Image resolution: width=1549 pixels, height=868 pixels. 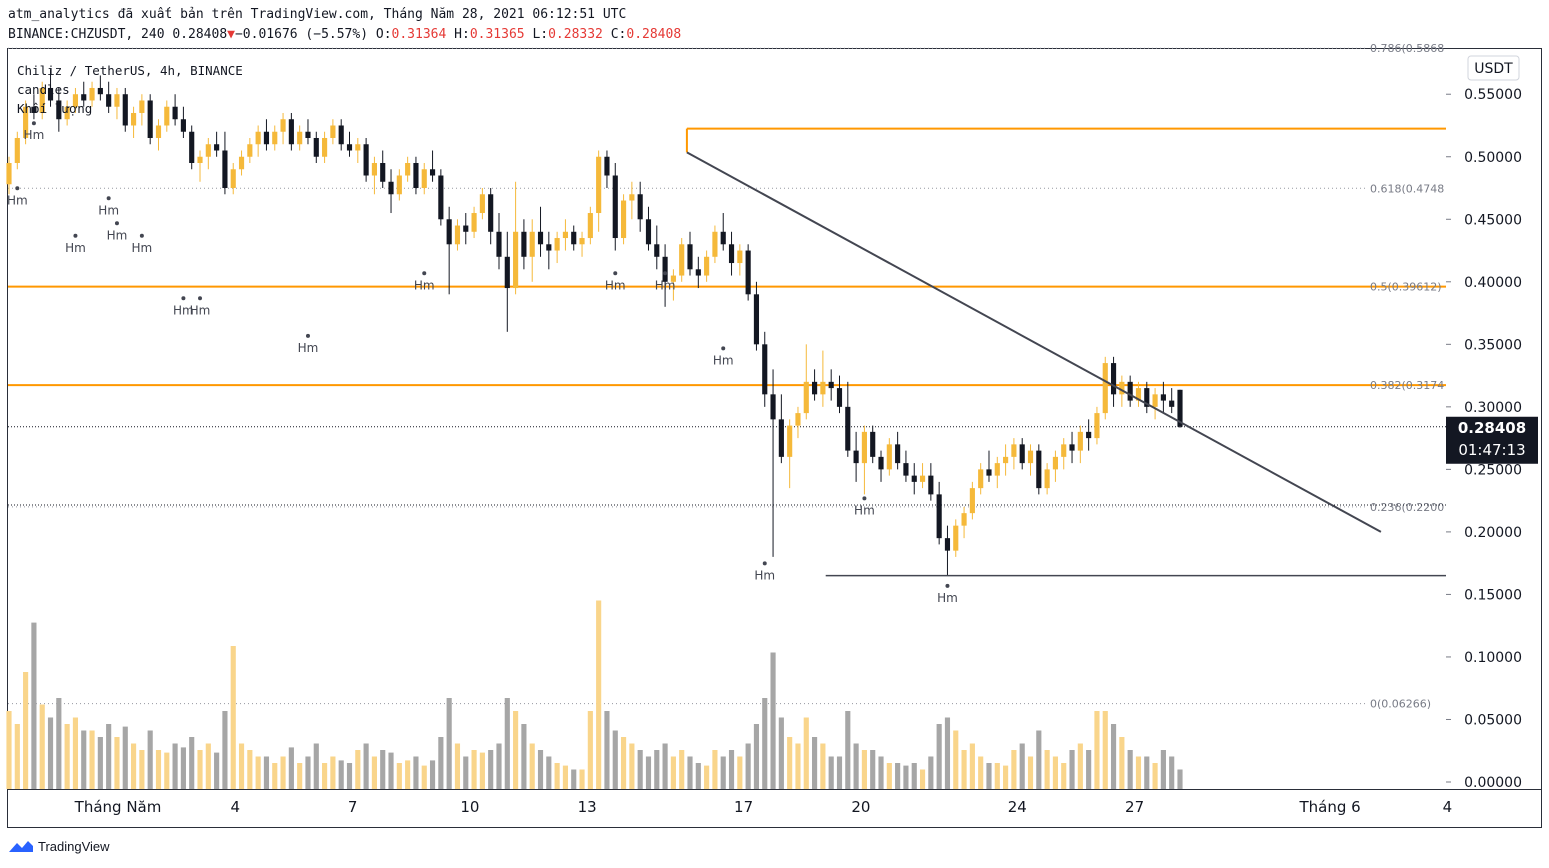 I want to click on y-tick-label: 0.55000, so click(x=1493, y=95).